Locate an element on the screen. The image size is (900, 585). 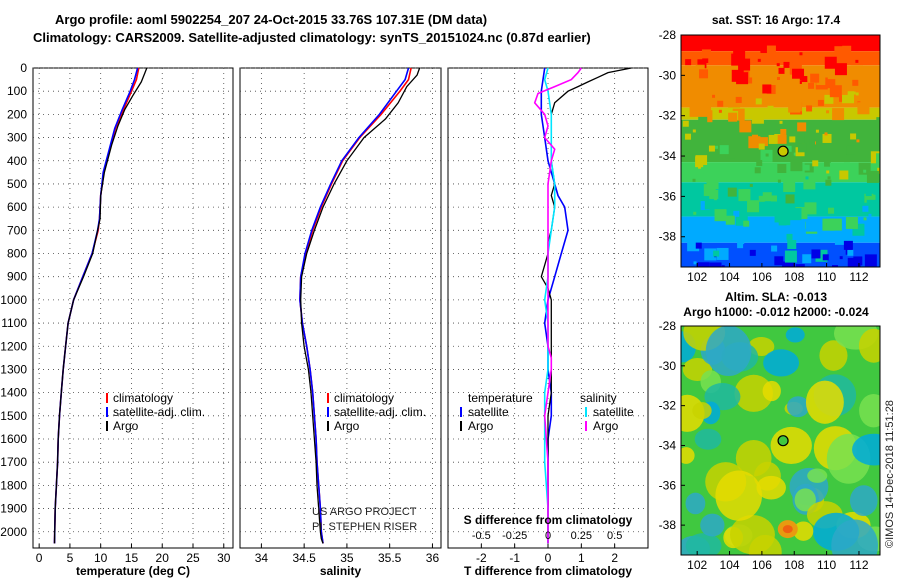
x-tick-label: 30 is located at coordinates (224, 558).